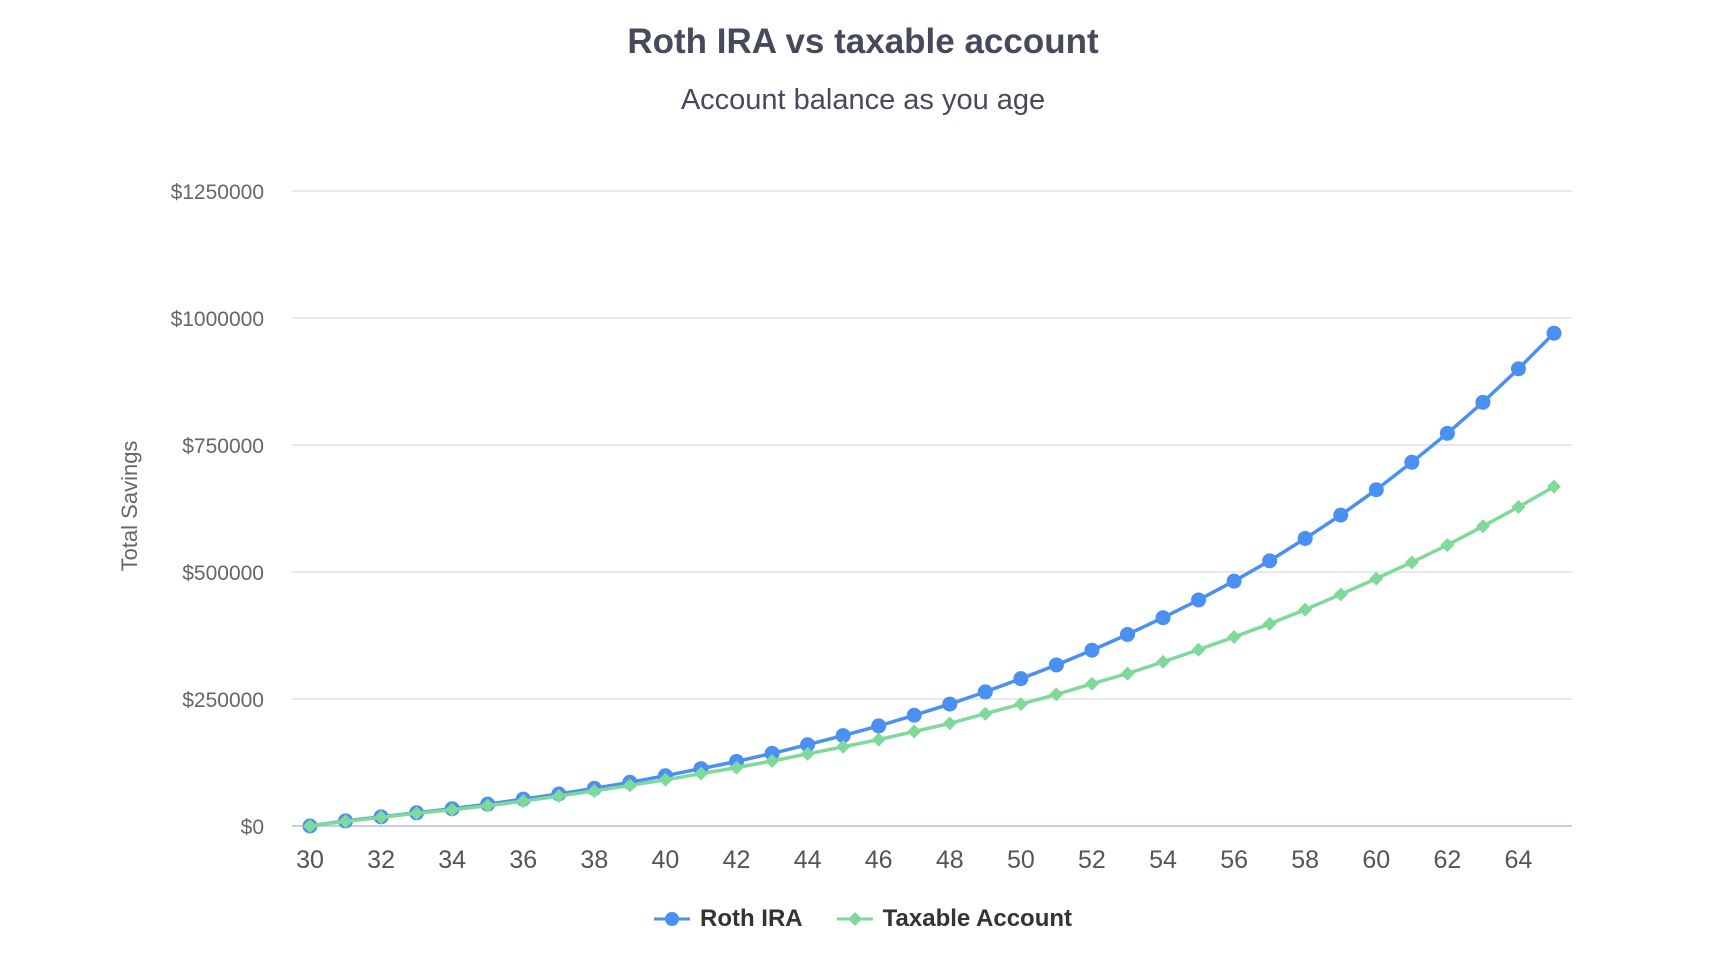 The width and height of the screenshot is (1726, 971). What do you see at coordinates (452, 860) in the screenshot?
I see `x-tick-label: 34` at bounding box center [452, 860].